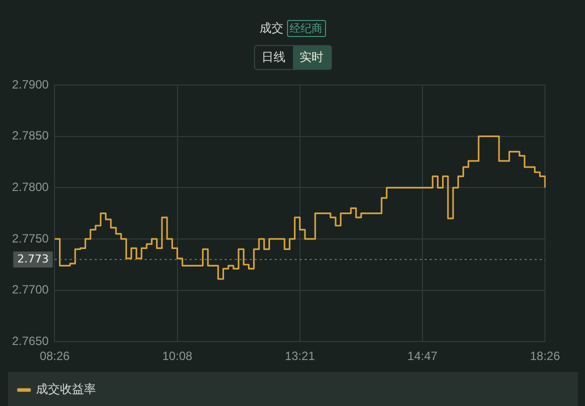  Describe the element at coordinates (306, 28) in the screenshot. I see `text: 经纪商` at that location.